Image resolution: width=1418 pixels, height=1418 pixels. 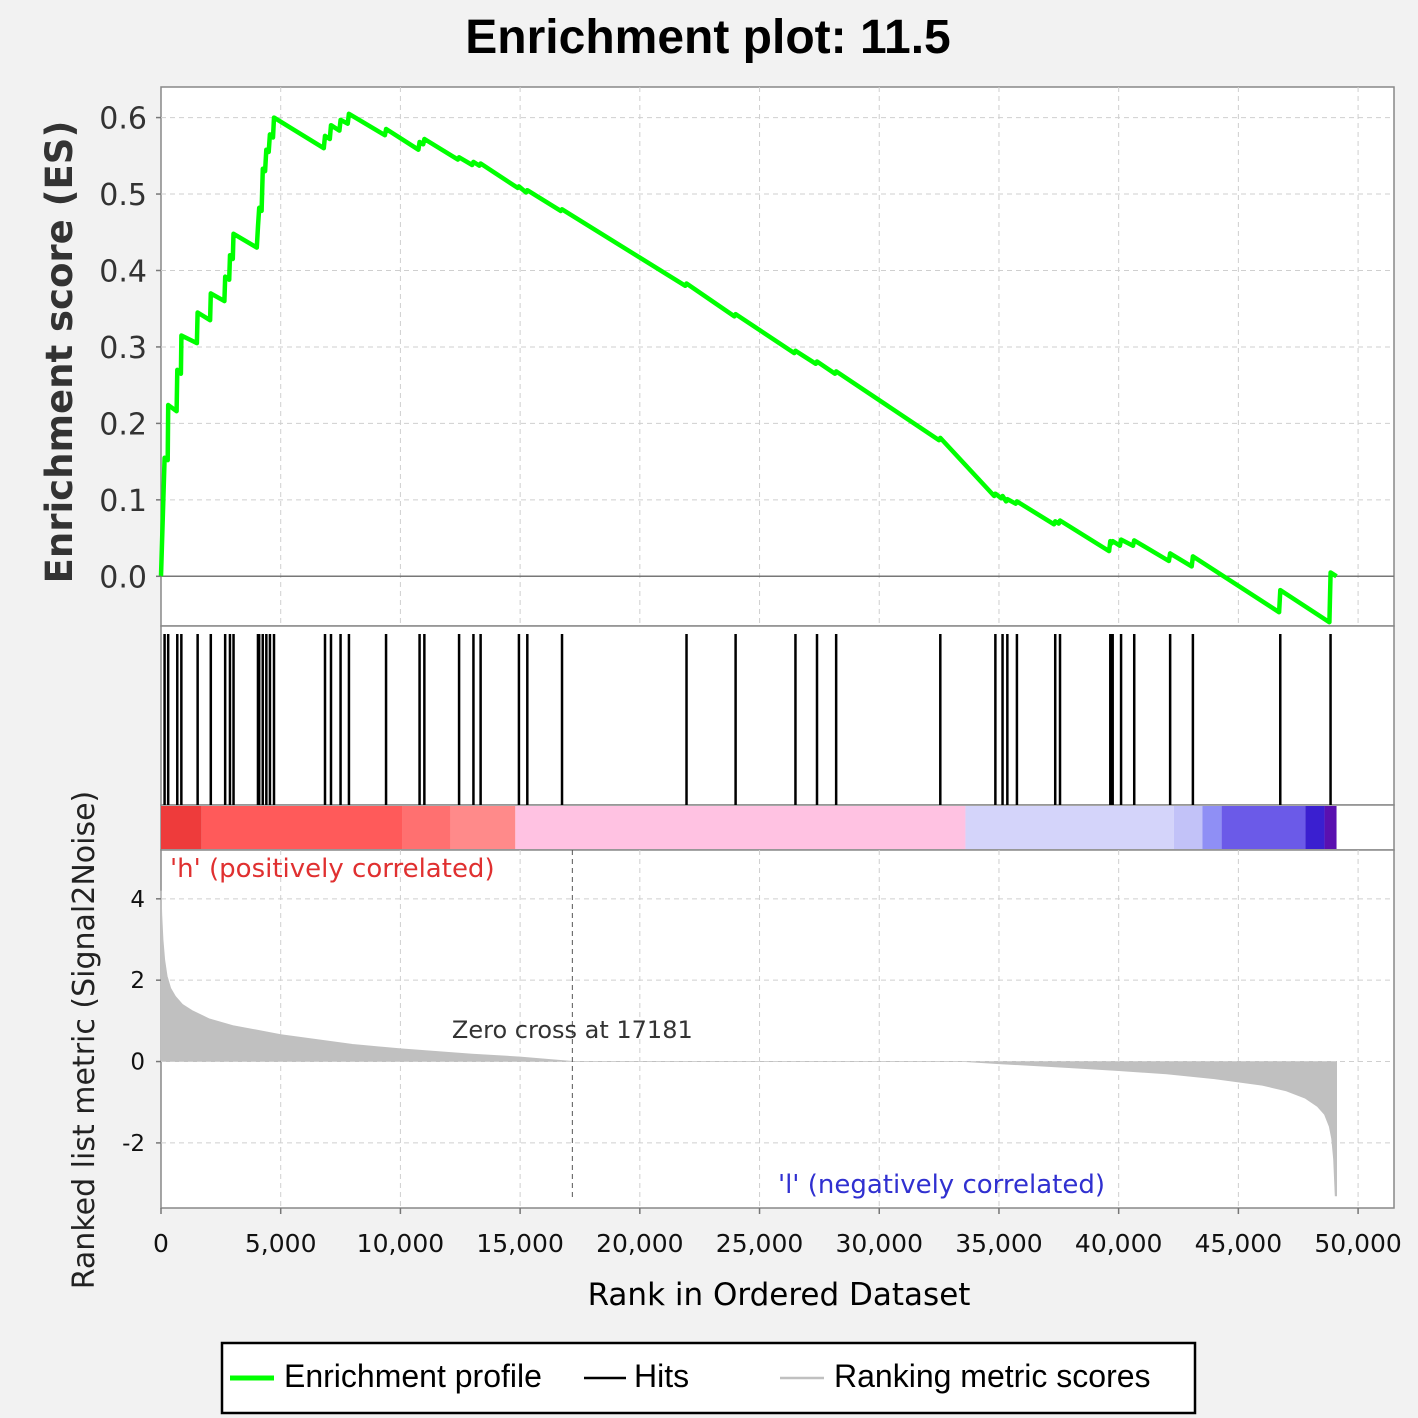 What do you see at coordinates (137, 900) in the screenshot?
I see `bottom-y-tick-label: 4` at bounding box center [137, 900].